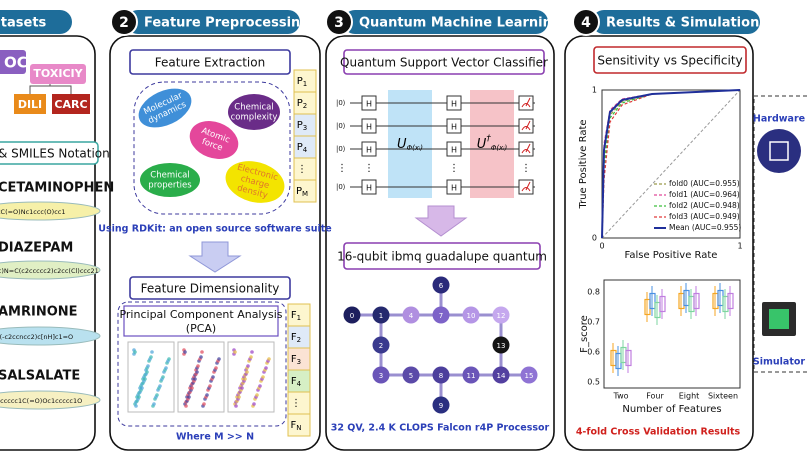 The height and width of the screenshot is (455, 808). I want to click on y-axis-label: True Positive Rate, so click(583, 164).